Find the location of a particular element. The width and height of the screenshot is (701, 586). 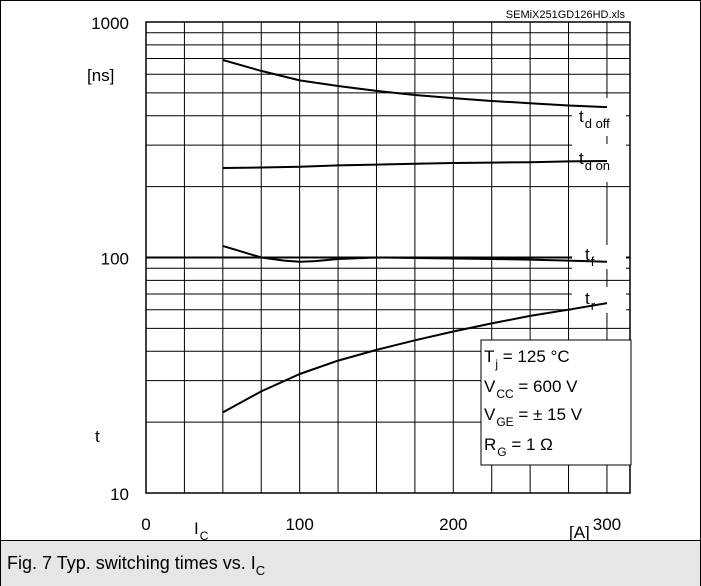

y-tick-label: 100 is located at coordinates (115, 259).